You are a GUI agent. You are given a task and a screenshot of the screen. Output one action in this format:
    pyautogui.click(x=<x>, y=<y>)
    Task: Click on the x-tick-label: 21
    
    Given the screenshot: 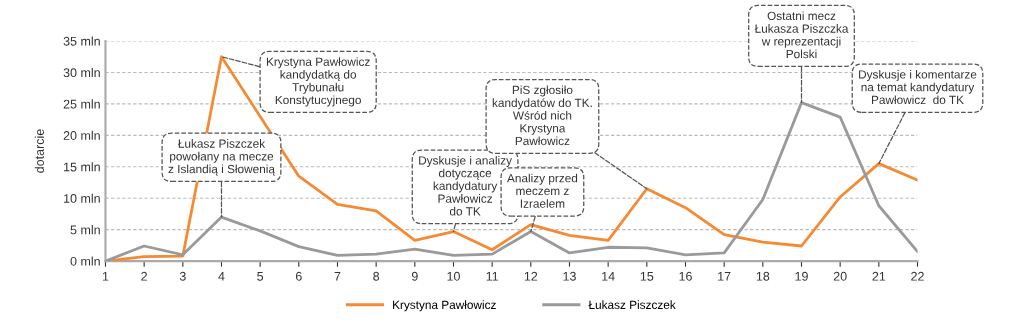 What is the action you would take?
    pyautogui.click(x=879, y=276)
    